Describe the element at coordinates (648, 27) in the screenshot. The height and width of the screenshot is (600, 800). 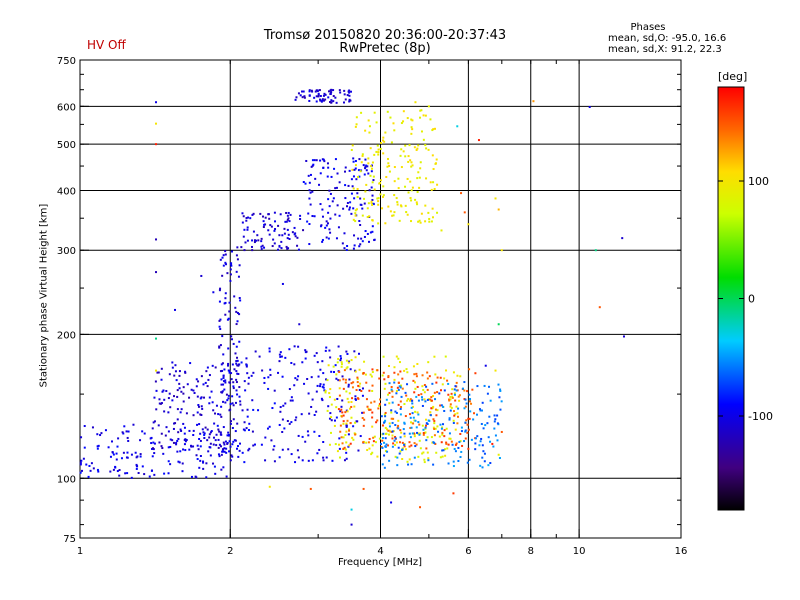
I see `phase-stats-title: Phases` at that location.